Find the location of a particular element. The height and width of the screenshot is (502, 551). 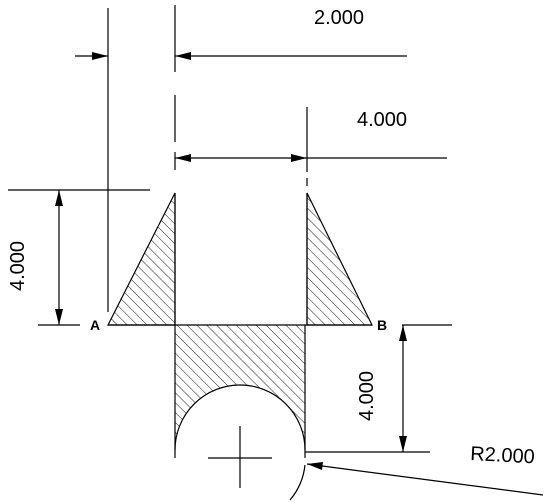

dim-2000-arrow-left is located at coordinates (100, 56).